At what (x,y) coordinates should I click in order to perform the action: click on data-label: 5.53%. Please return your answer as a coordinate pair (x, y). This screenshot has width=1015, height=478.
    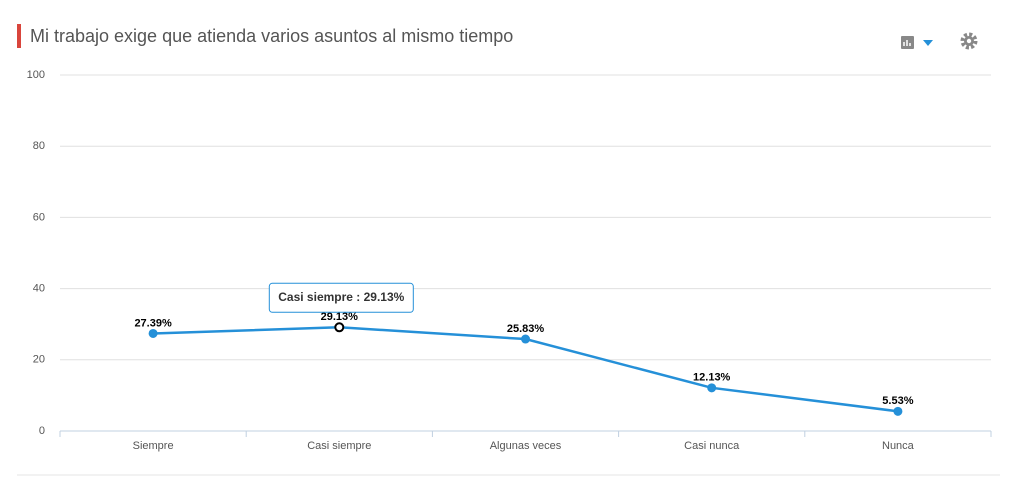
    Looking at the image, I should click on (897, 401).